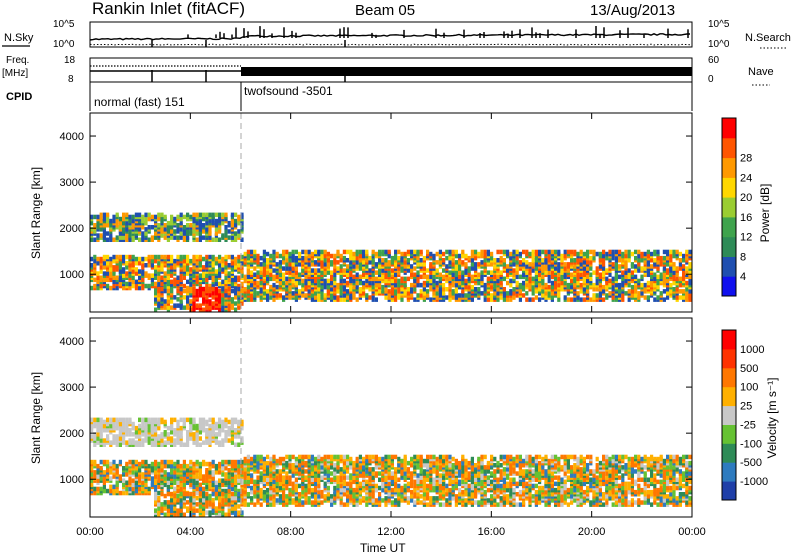 Image resolution: width=800 pixels, height=554 pixels. What do you see at coordinates (743, 277) in the screenshot?
I see `colorbar-tick-label: 4` at bounding box center [743, 277].